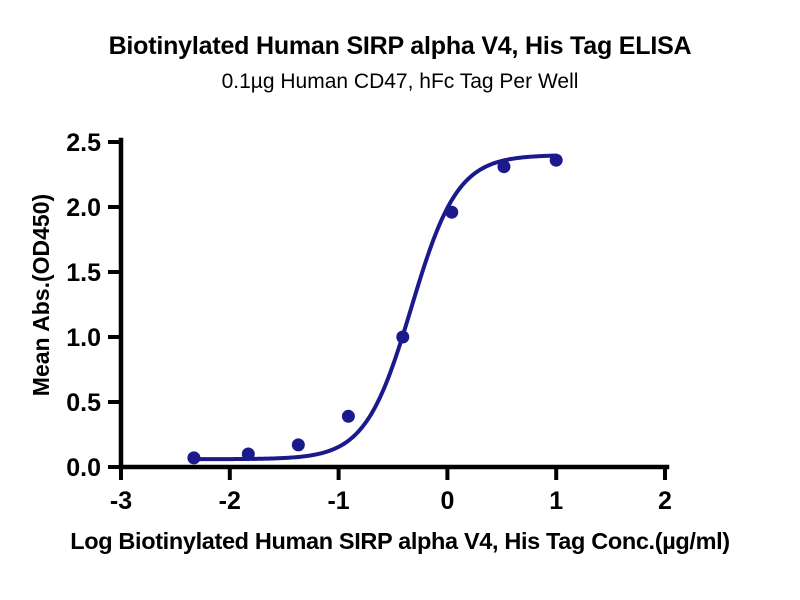  Describe the element at coordinates (121, 501) in the screenshot. I see `x-tick-label: -3` at that location.